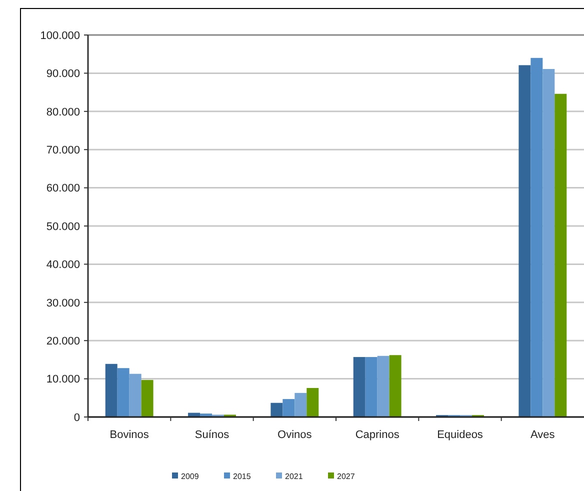 This screenshot has height=491, width=584. Describe the element at coordinates (63, 341) in the screenshot. I see `y-tick-label: 20.000` at that location.